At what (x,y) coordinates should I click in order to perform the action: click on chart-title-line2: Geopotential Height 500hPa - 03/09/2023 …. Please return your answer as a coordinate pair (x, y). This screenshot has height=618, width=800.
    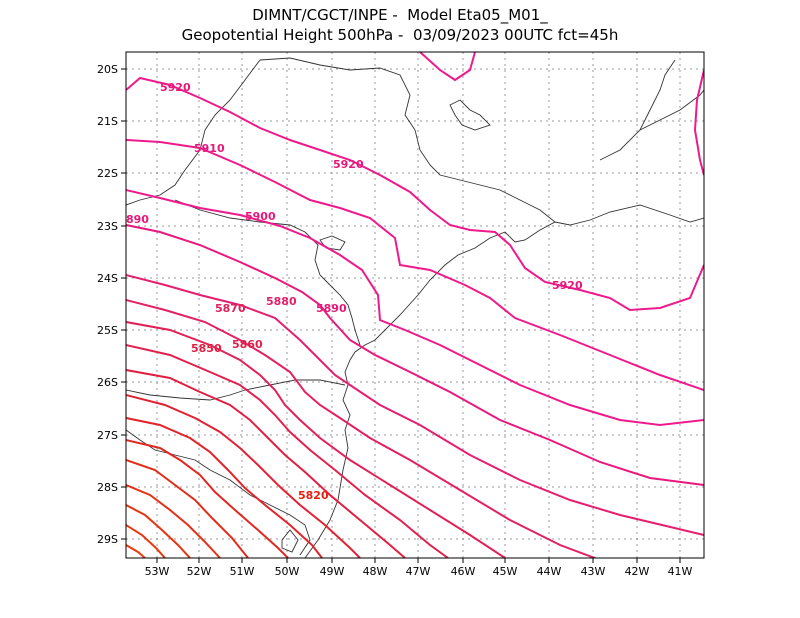
    Looking at the image, I should click on (400, 35).